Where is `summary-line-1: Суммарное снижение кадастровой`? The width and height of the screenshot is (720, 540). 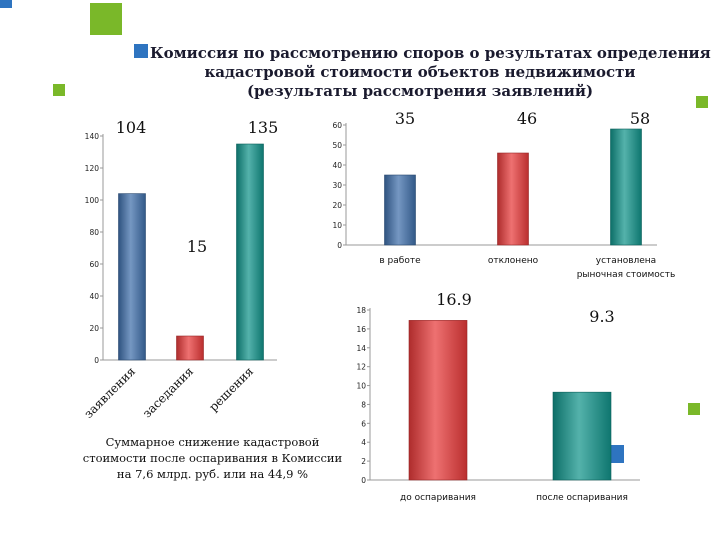 summary-line-1: Суммарное снижение кадастровой is located at coordinates (212, 442).